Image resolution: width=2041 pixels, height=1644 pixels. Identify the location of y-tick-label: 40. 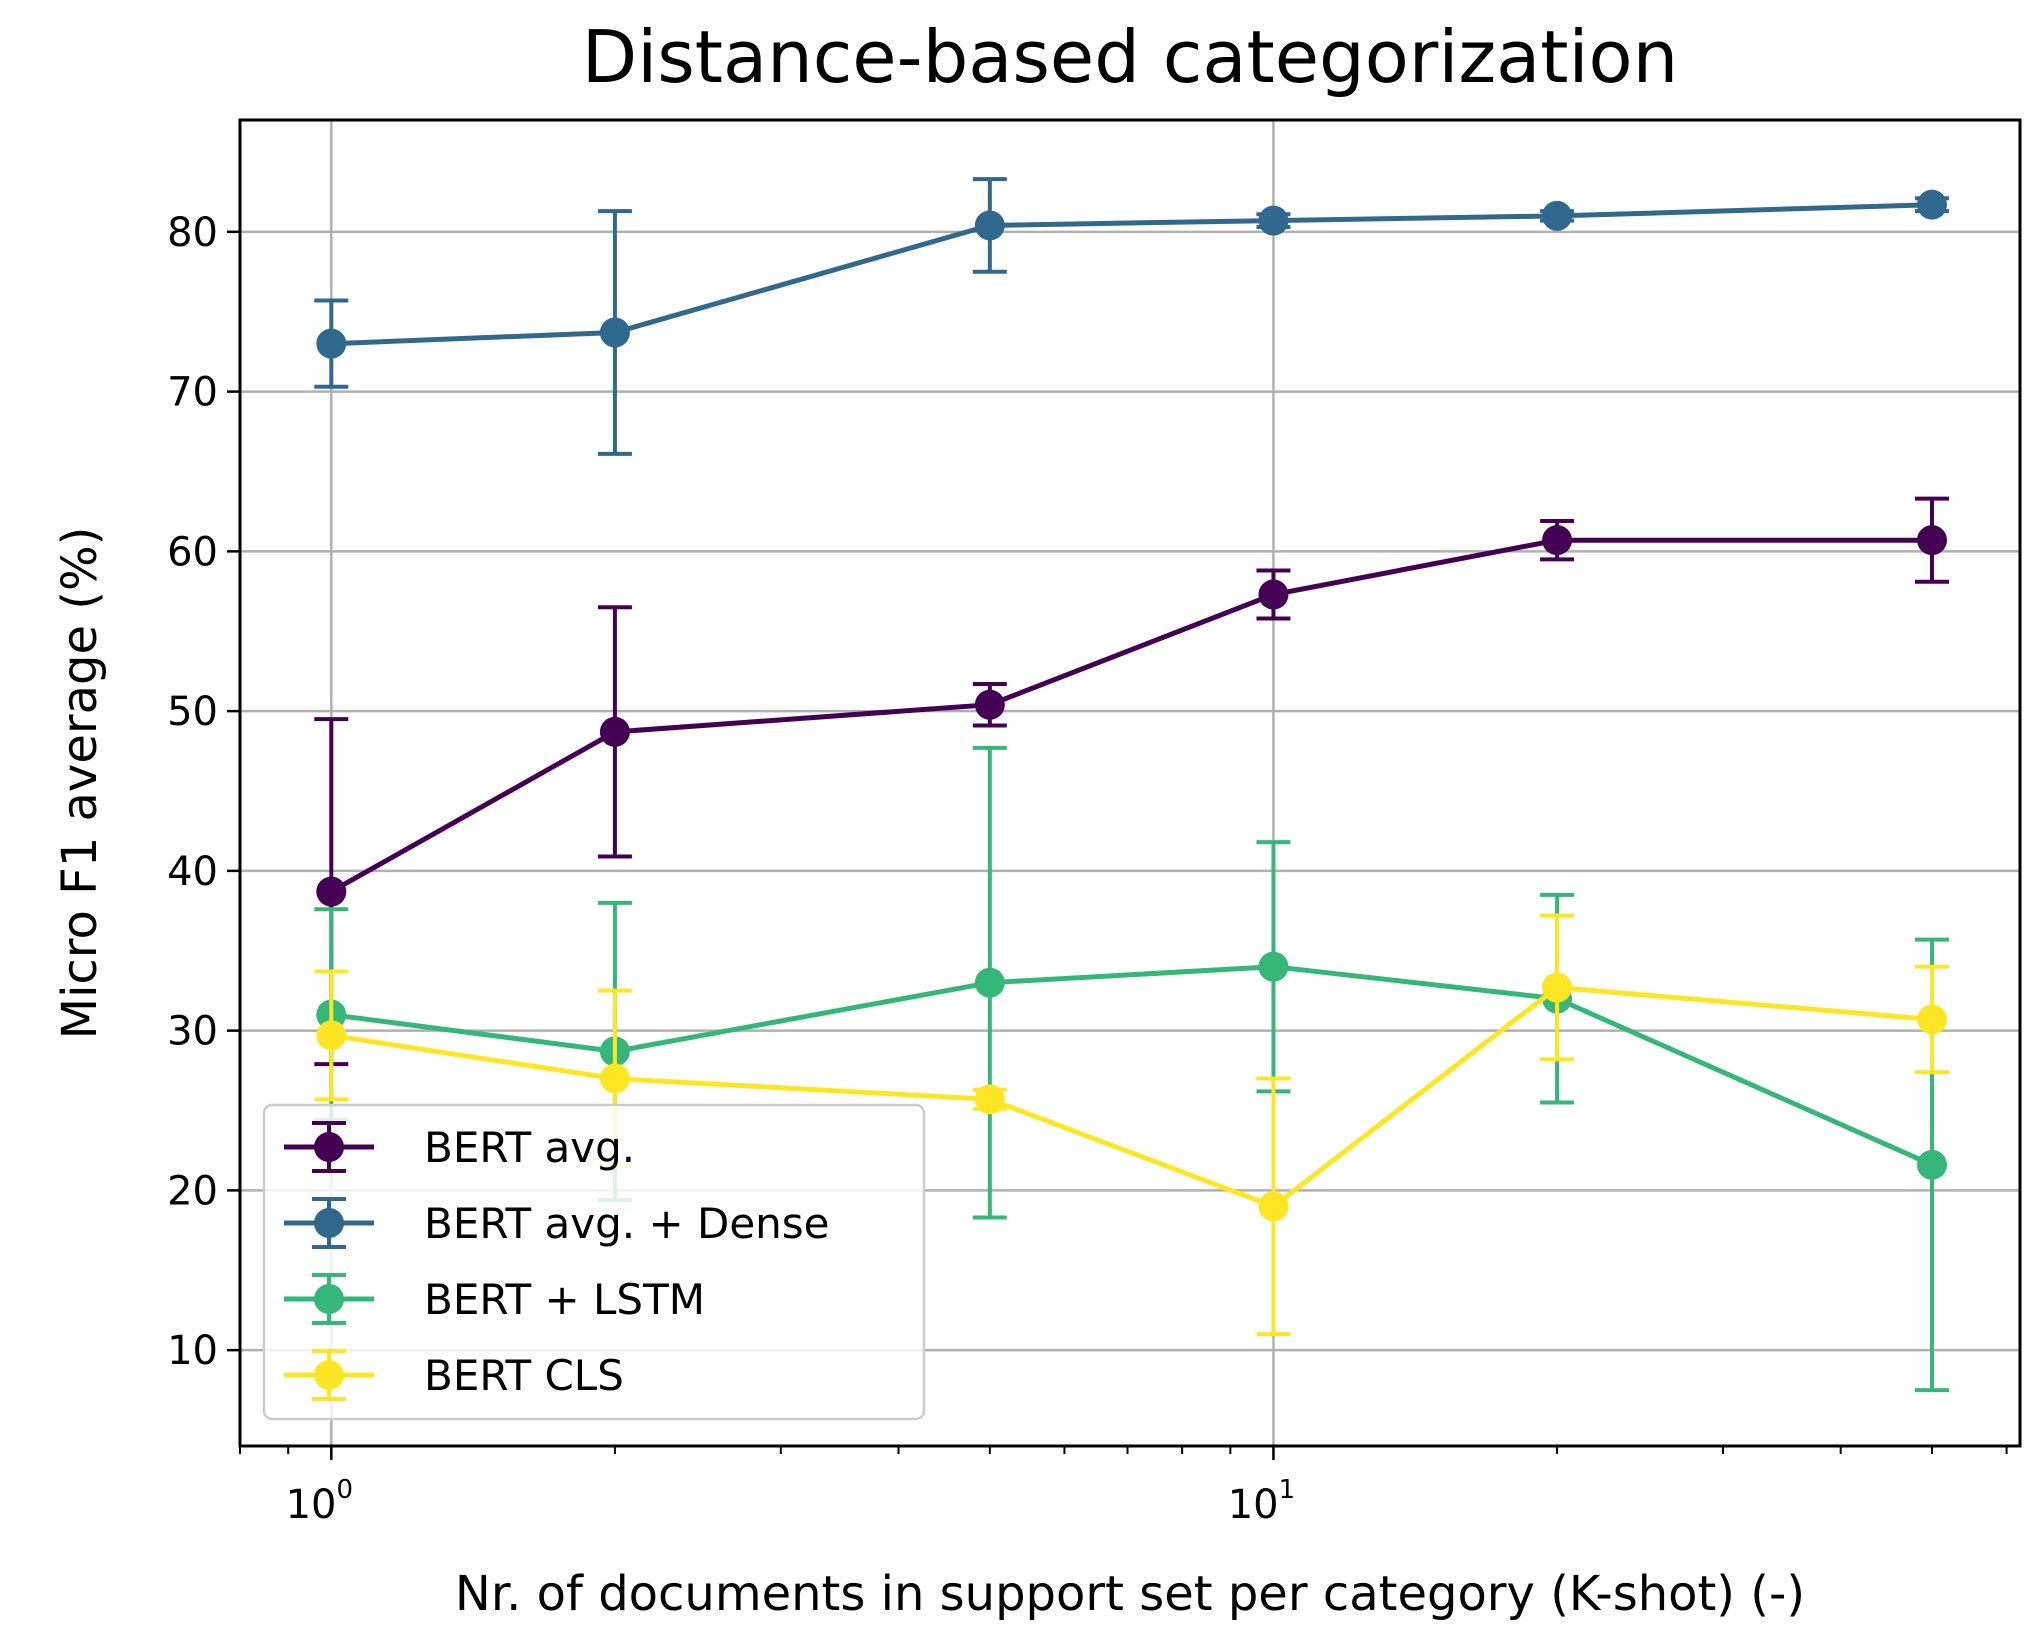
(192, 872).